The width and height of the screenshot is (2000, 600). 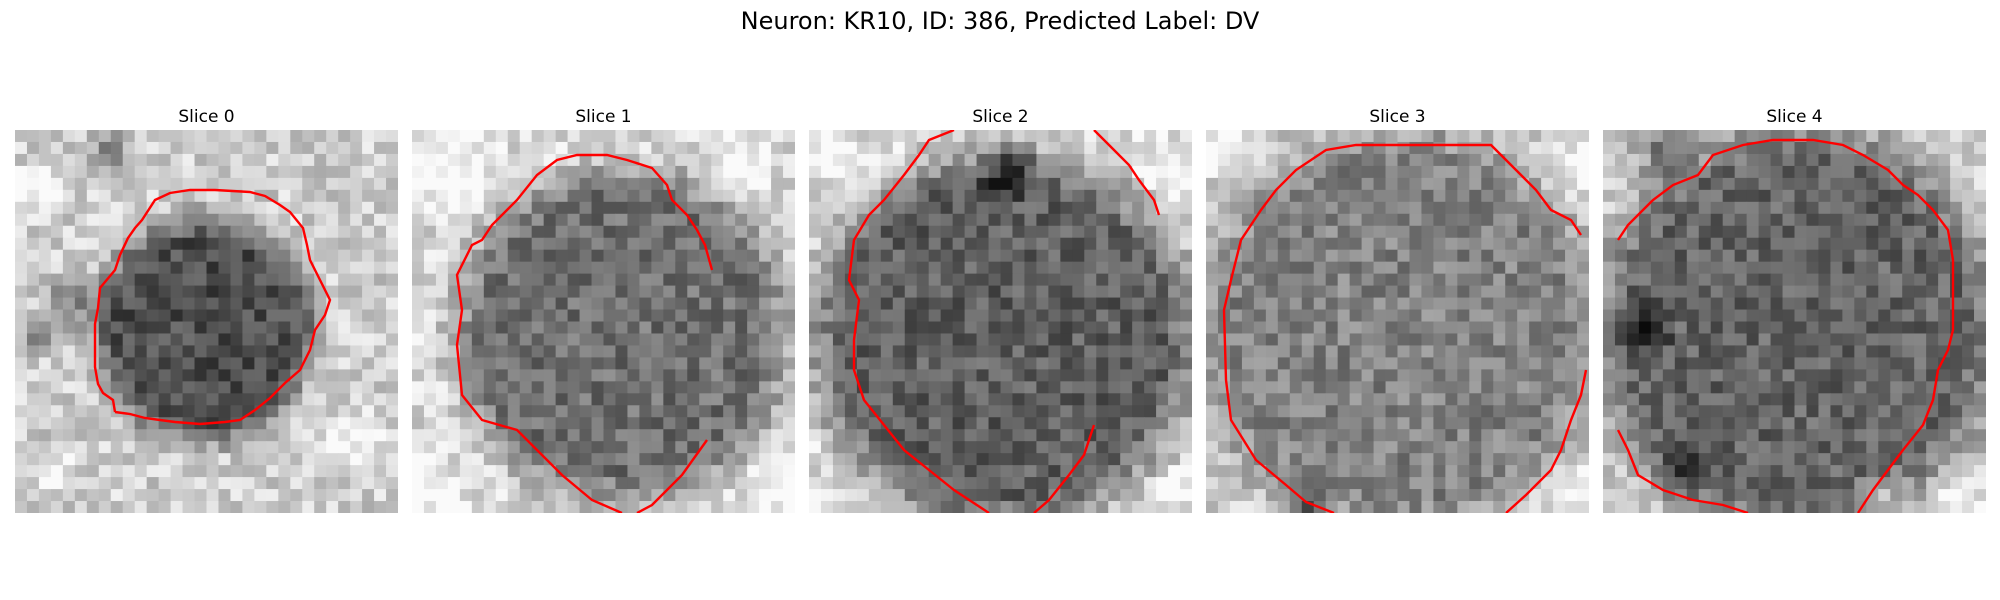 I want to click on slice-panel-0: Slice 0, so click(x=206, y=309).